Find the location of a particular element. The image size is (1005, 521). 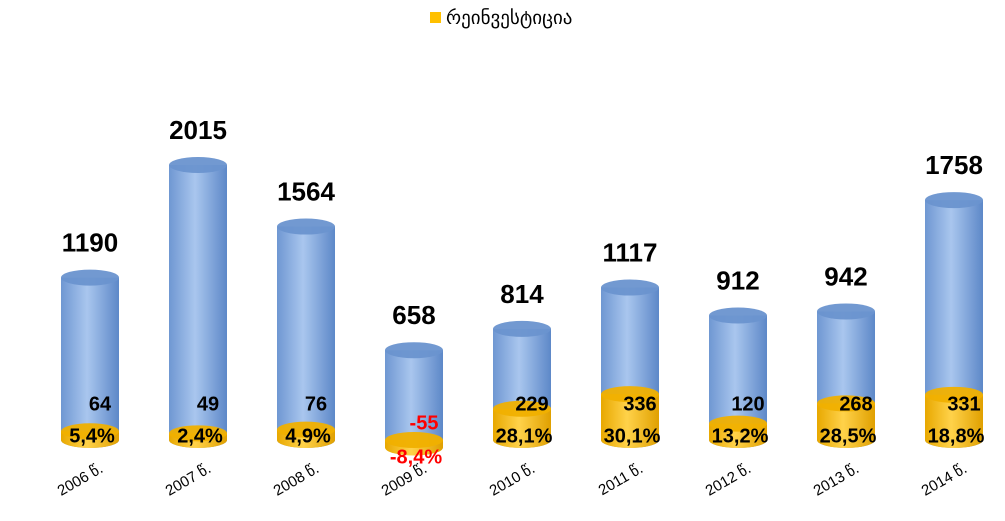

x-tick-label: 2011 წ. is located at coordinates (621, 479).